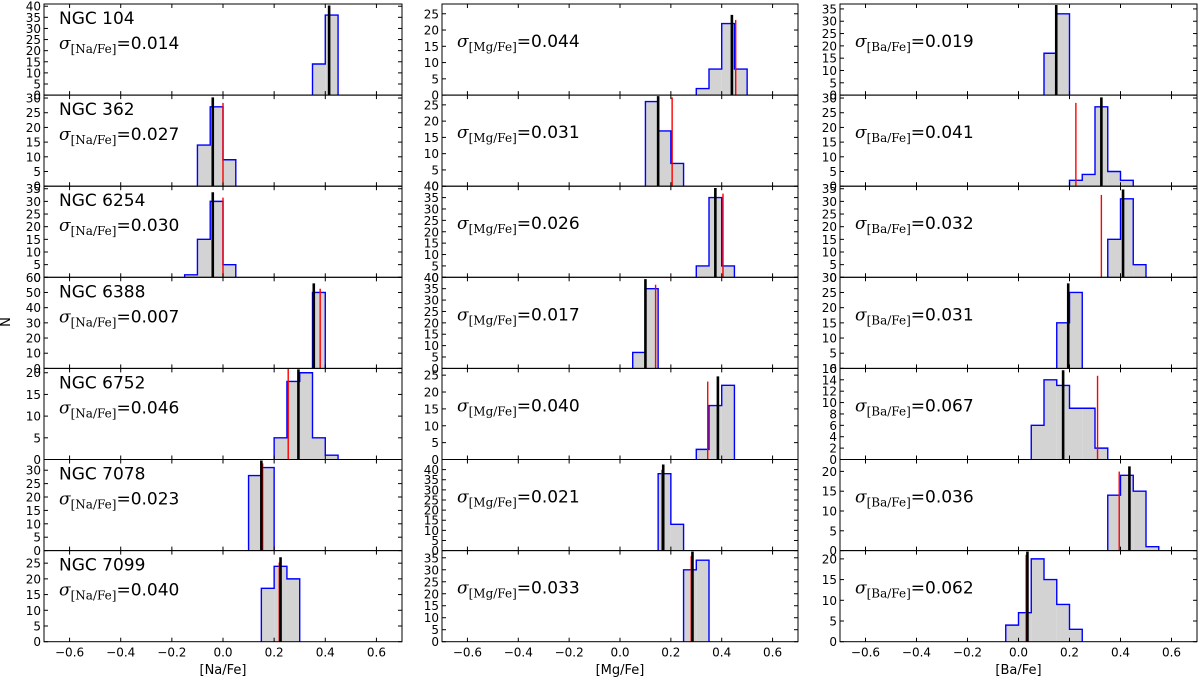  I want to click on x-axis-title-mg: [Mg/Fe], so click(620, 670).